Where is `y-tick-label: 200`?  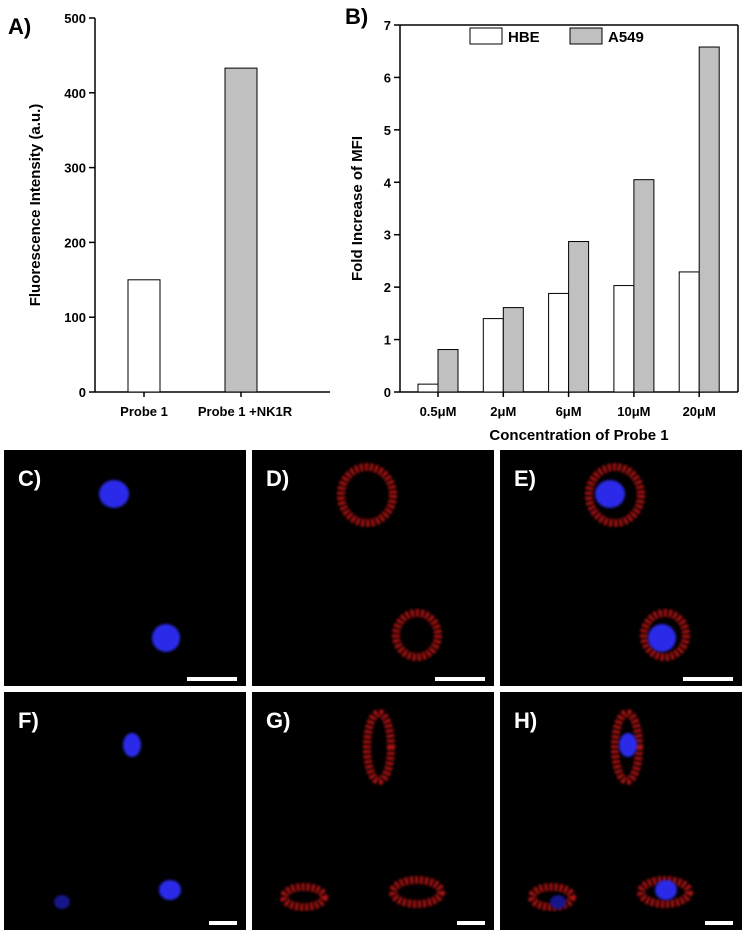 y-tick-label: 200 is located at coordinates (75, 242).